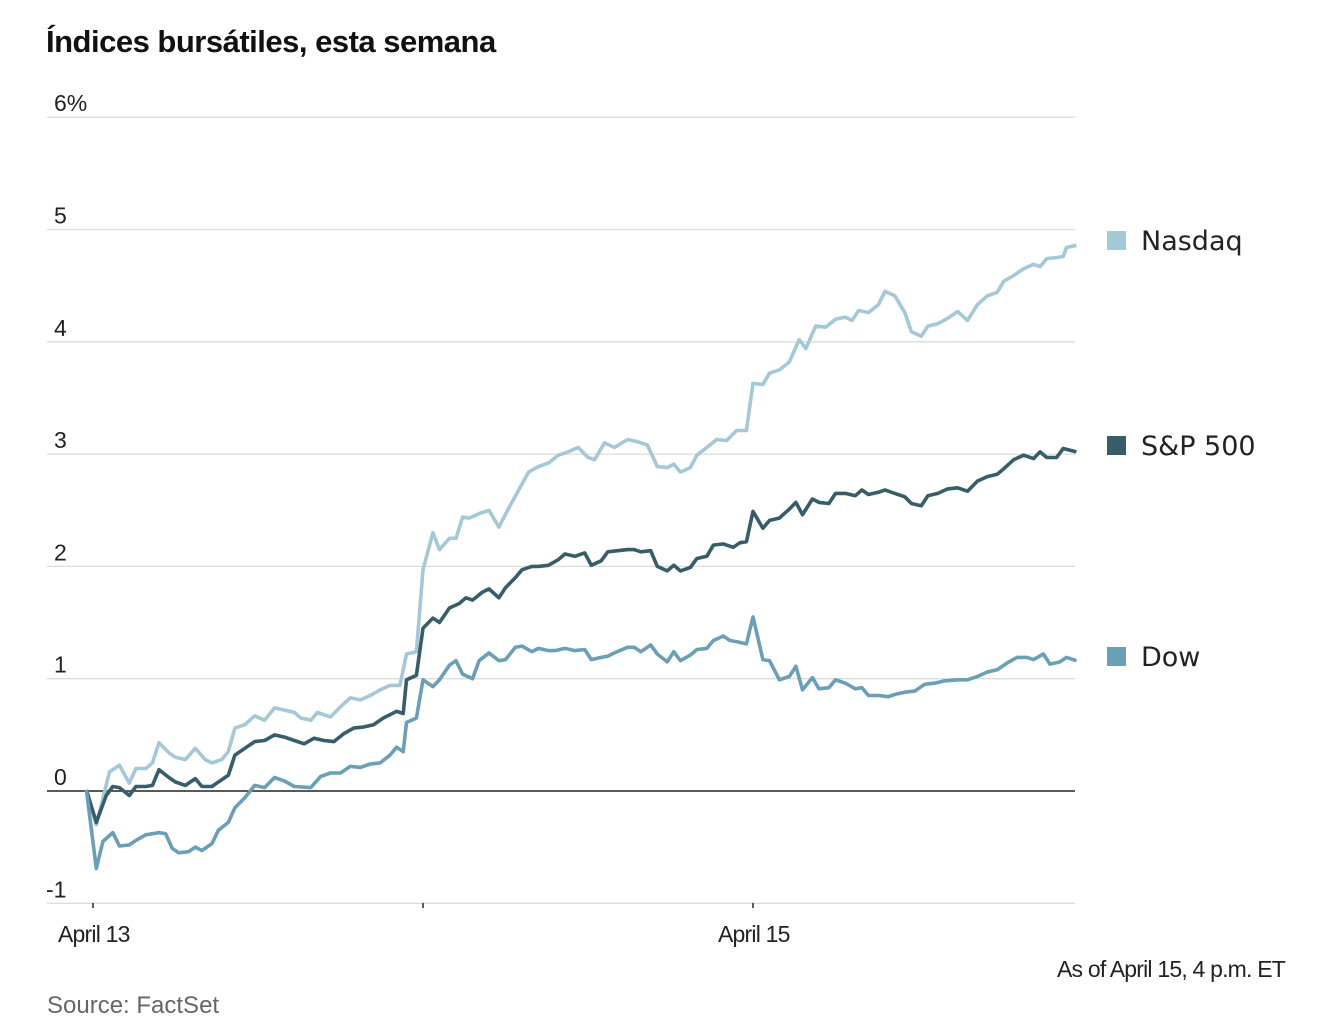 The image size is (1321, 1036). I want to click on legend-swatch-dow, so click(1116, 656).